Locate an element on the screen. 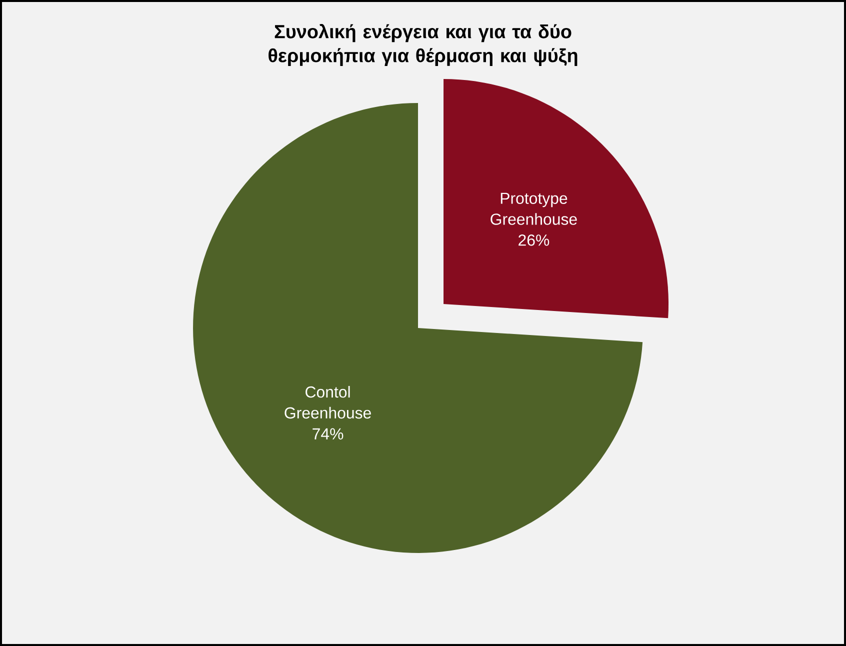  data-label: 26% is located at coordinates (534, 240).